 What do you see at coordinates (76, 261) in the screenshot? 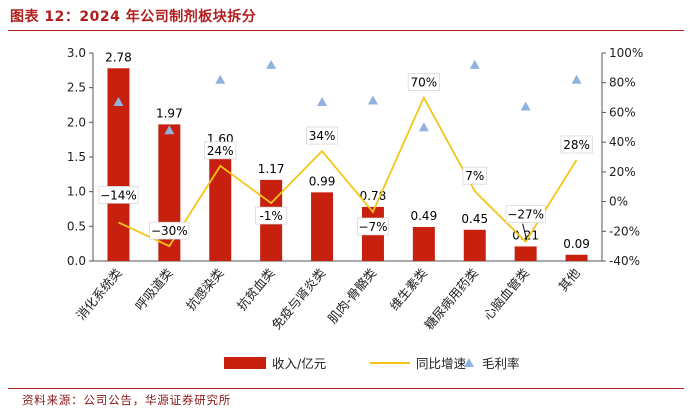
I see `y-left-tick-label: 0.0` at bounding box center [76, 261].